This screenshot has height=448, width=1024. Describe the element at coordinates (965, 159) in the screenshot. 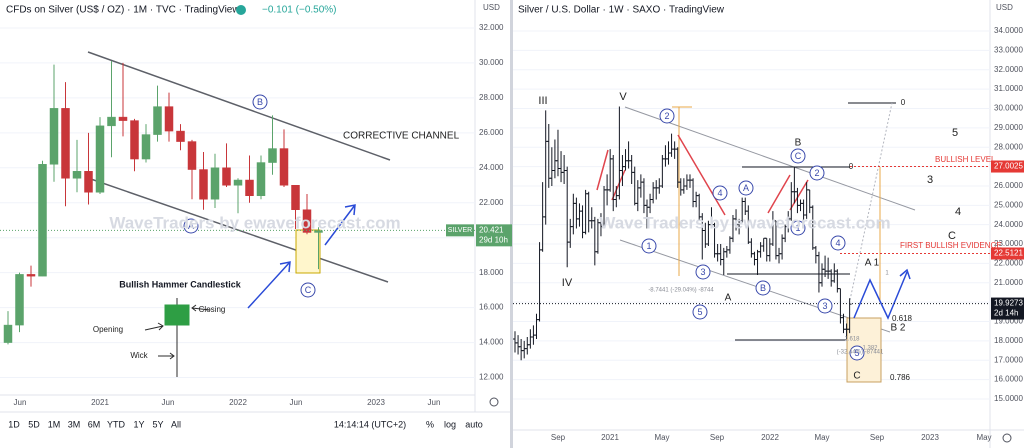

I see `level-text: BULLISH LEVEL` at that location.